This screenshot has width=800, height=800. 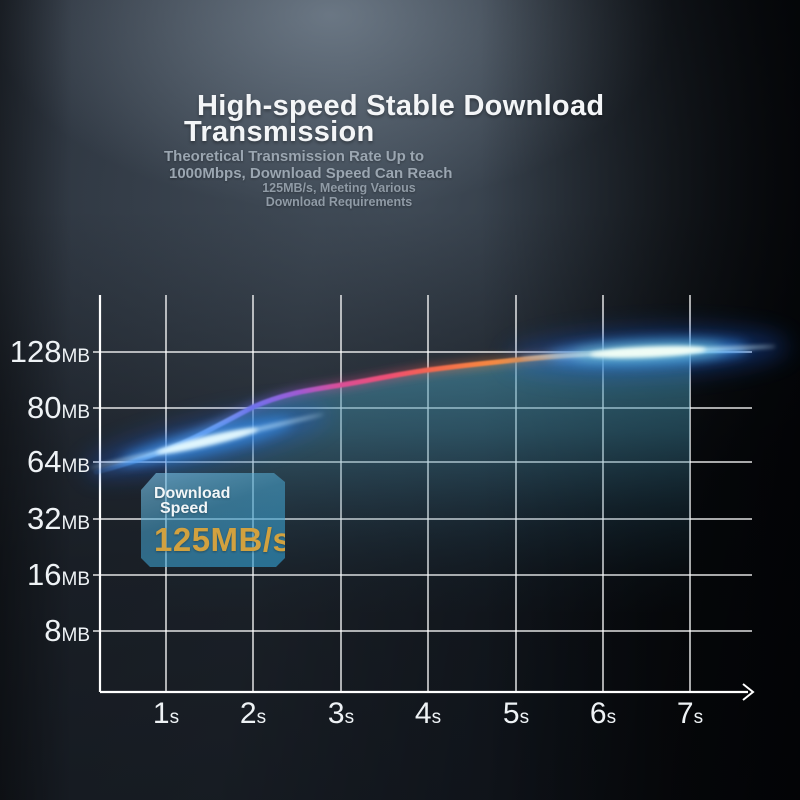 What do you see at coordinates (341, 713) in the screenshot?
I see `x-tick-3s: 3s` at bounding box center [341, 713].